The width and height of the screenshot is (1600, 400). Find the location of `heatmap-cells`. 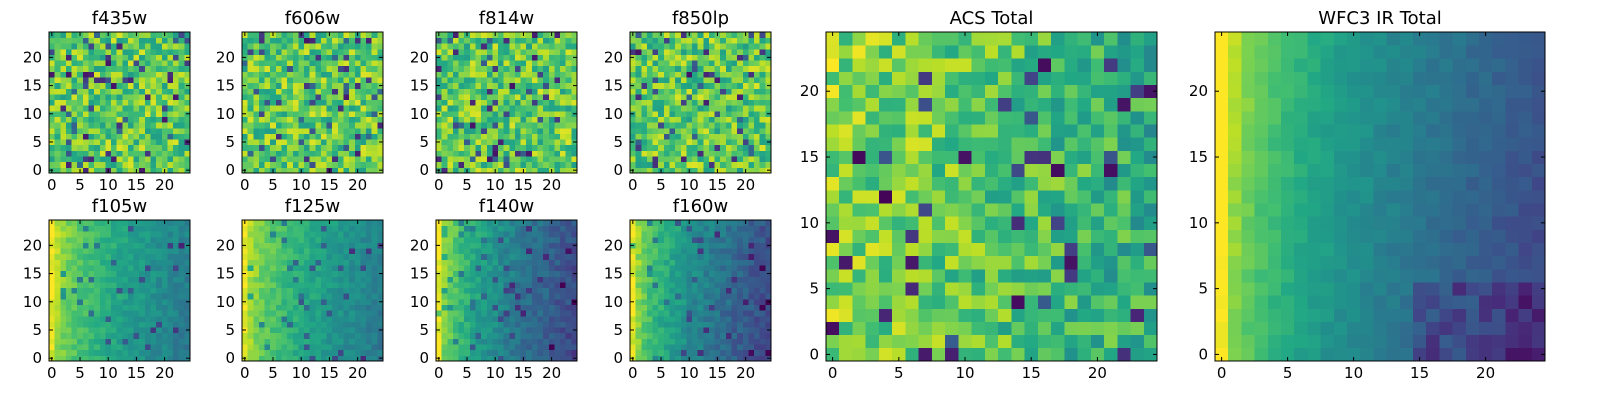

heatmap-cells is located at coordinates (701, 103).